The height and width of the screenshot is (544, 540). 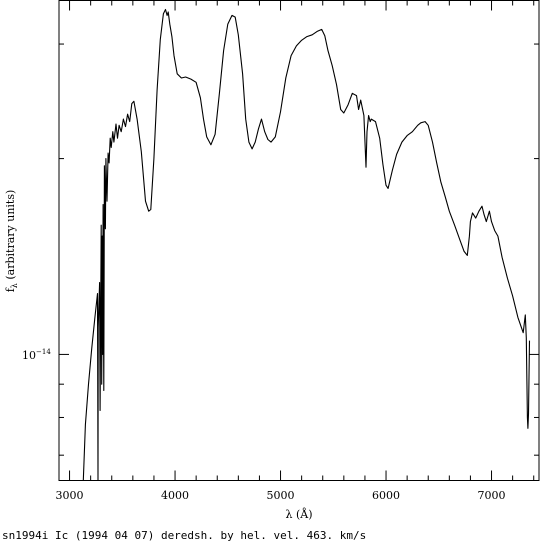 What do you see at coordinates (386, 495) in the screenshot?
I see `x-tick-label: 6000` at bounding box center [386, 495].